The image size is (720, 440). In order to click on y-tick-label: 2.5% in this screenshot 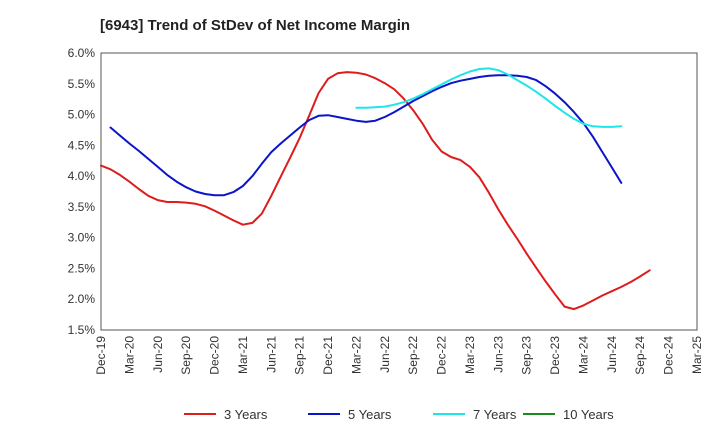, I will do `click(82, 268)`.